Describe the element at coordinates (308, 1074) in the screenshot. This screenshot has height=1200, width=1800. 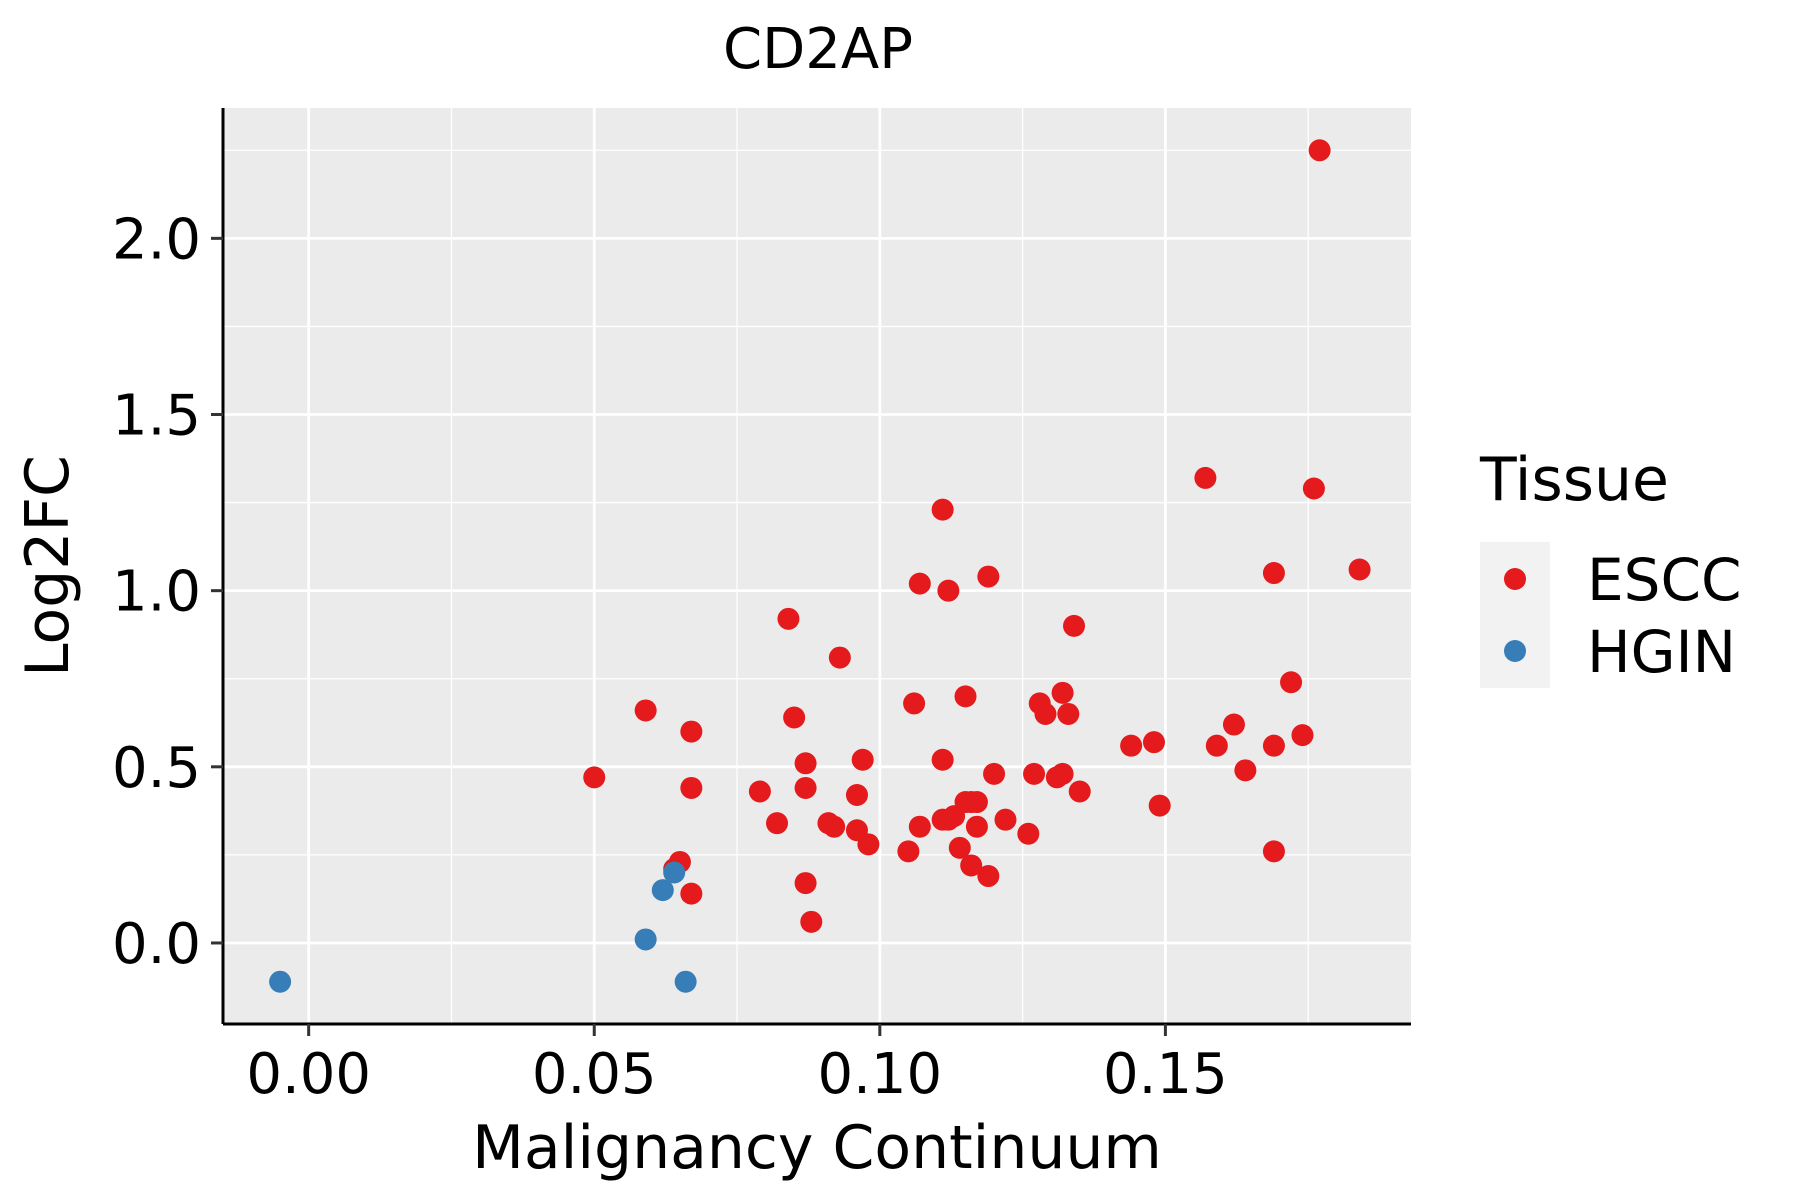
I see `x-tick-label: 0.00` at that location.